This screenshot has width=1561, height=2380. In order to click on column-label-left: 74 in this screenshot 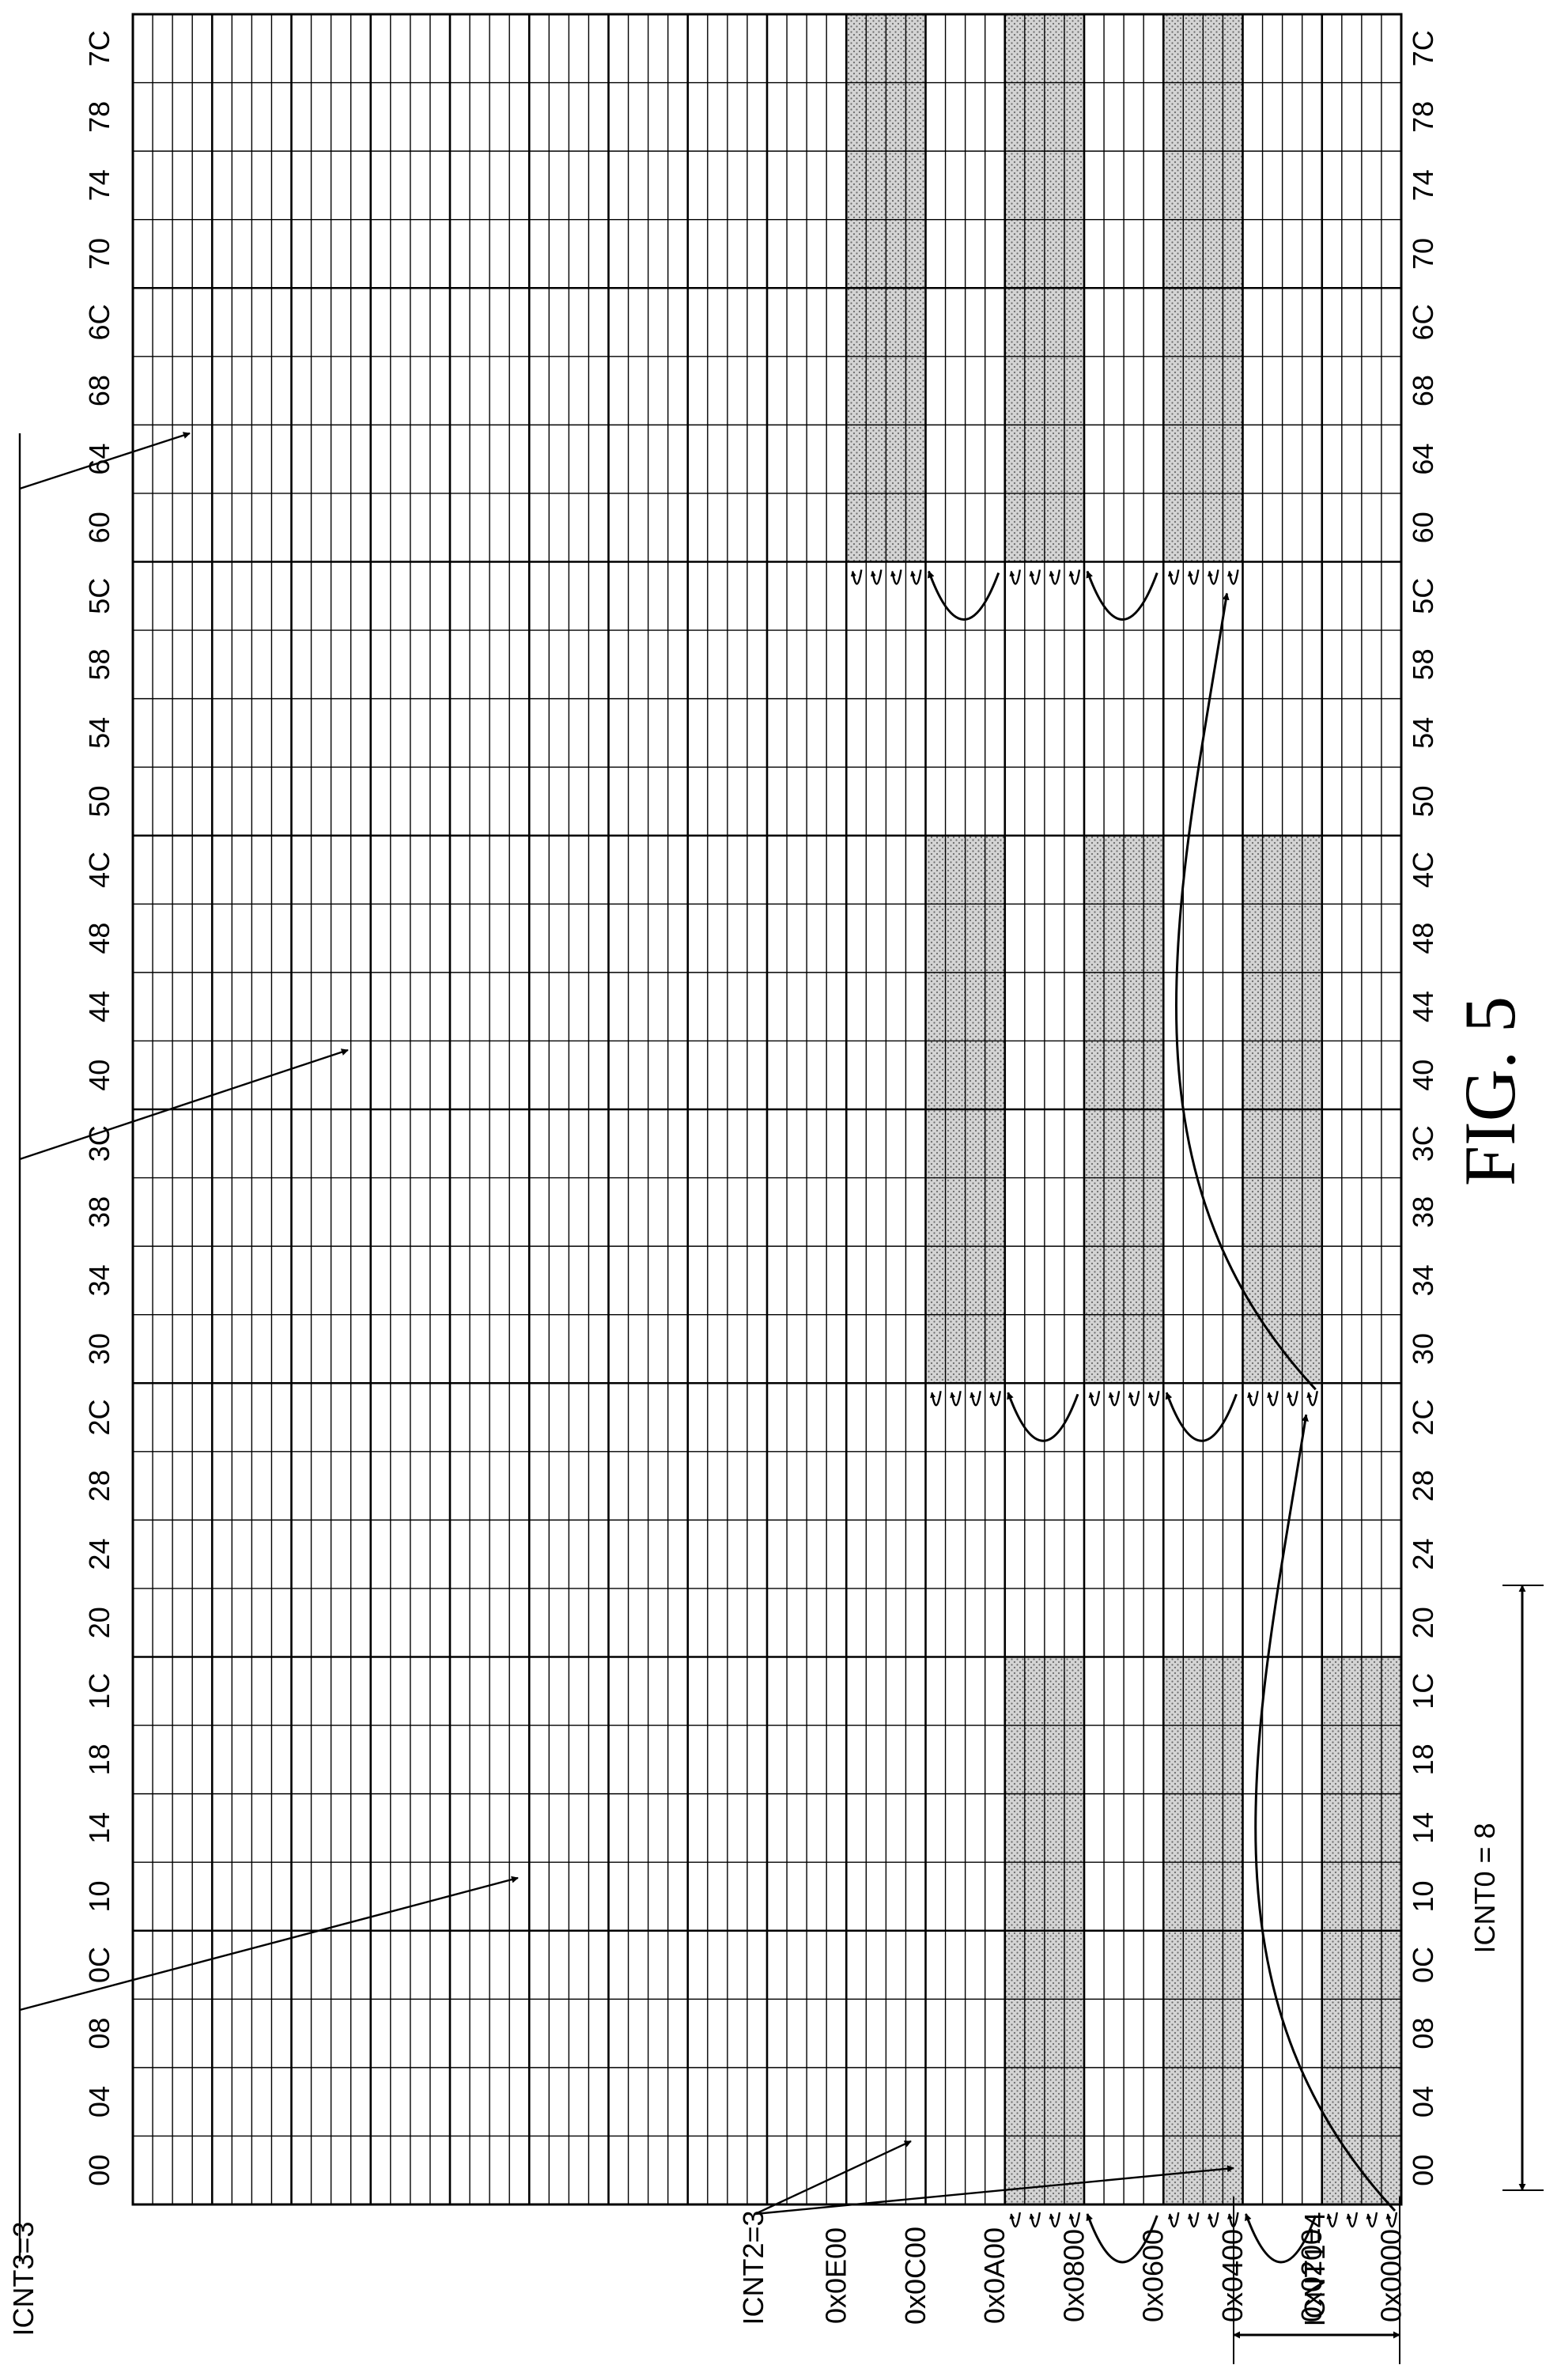, I will do `click(99, 185)`.